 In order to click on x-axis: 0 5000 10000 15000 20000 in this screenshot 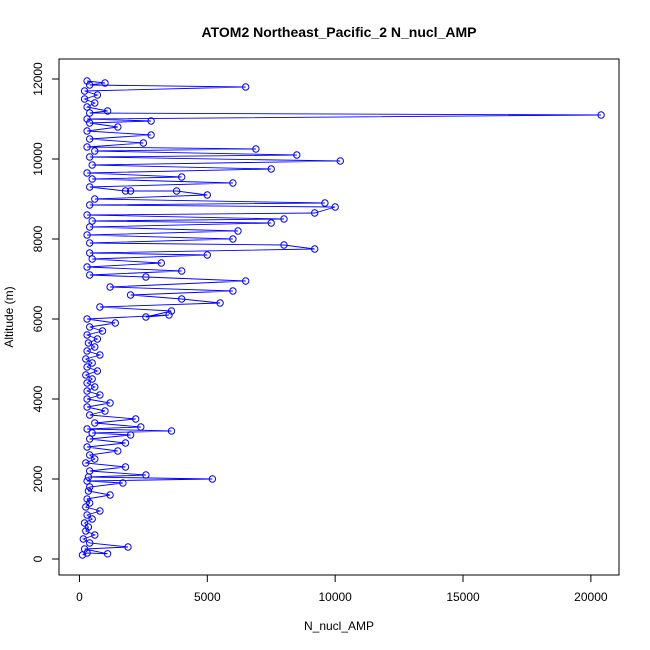, I will do `click(342, 589)`.